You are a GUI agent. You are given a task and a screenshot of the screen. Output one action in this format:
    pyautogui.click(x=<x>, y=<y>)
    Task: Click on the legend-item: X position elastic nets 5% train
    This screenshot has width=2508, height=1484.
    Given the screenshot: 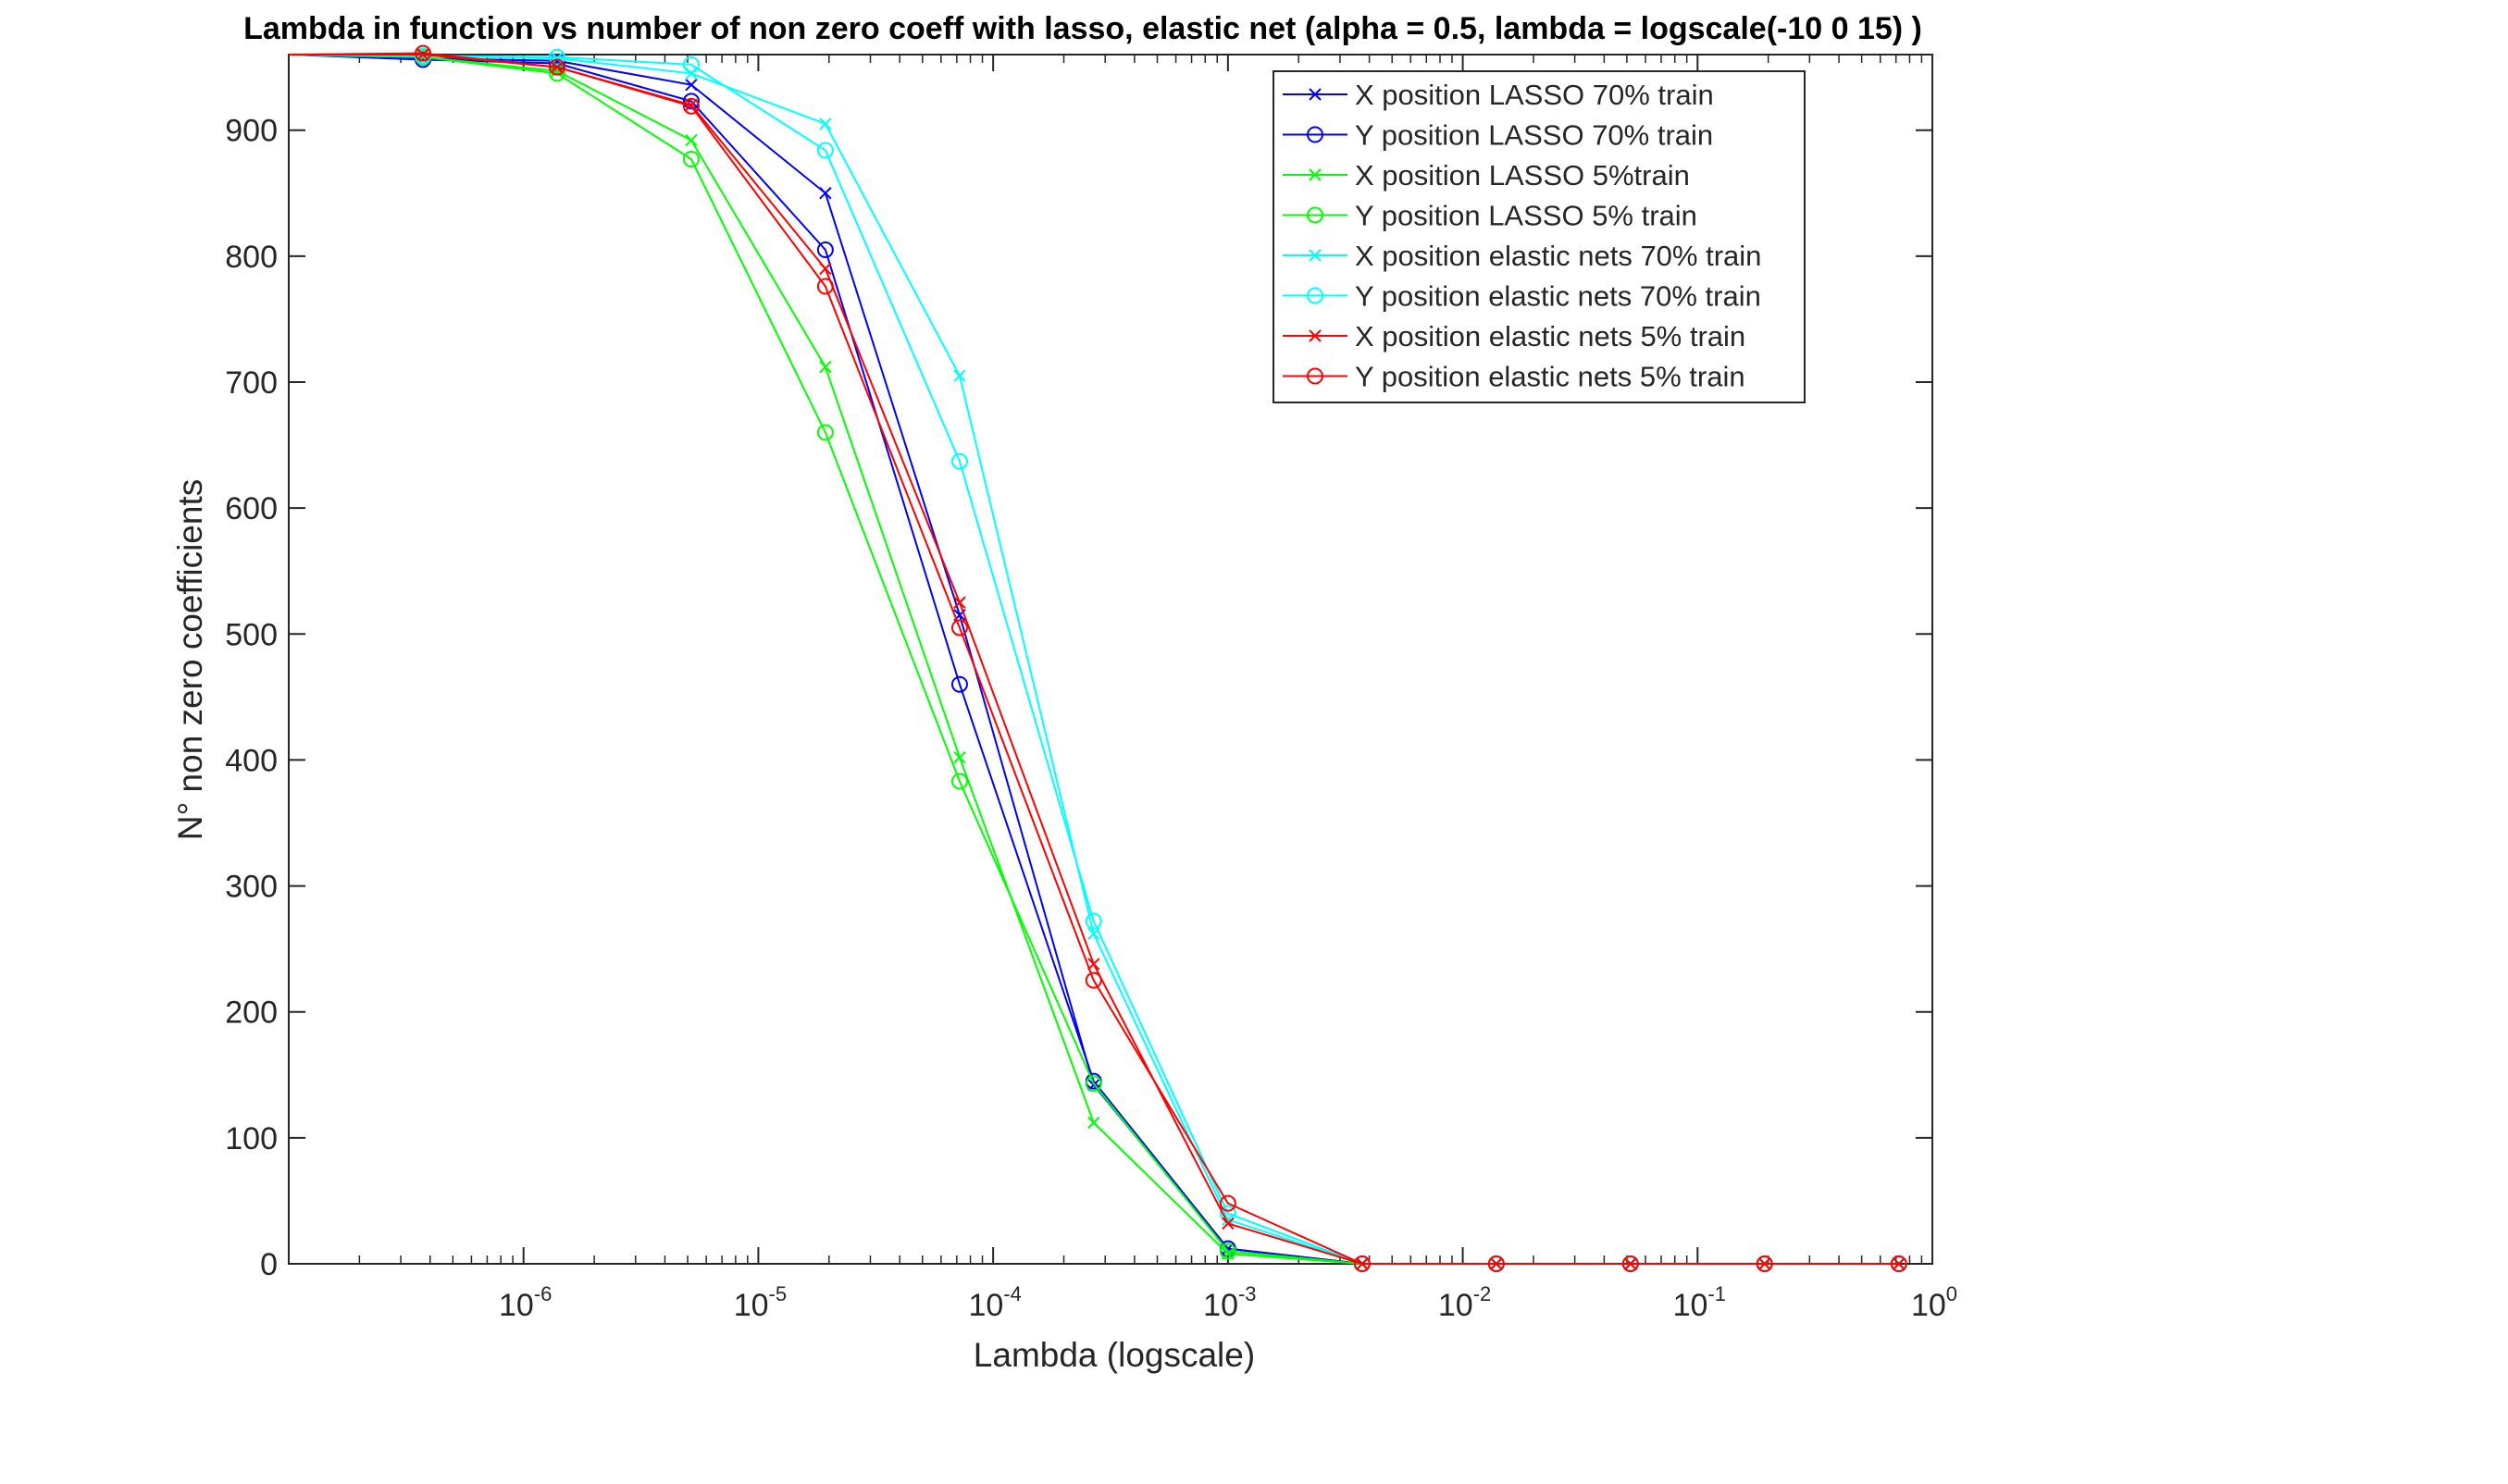 What is the action you would take?
    pyautogui.click(x=1514, y=336)
    